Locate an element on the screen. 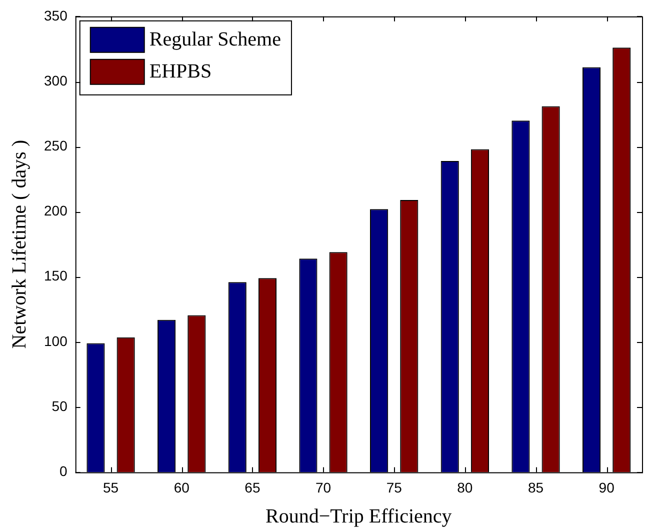 This screenshot has width=658, height=531. x-tick-label: 65 is located at coordinates (252, 487).